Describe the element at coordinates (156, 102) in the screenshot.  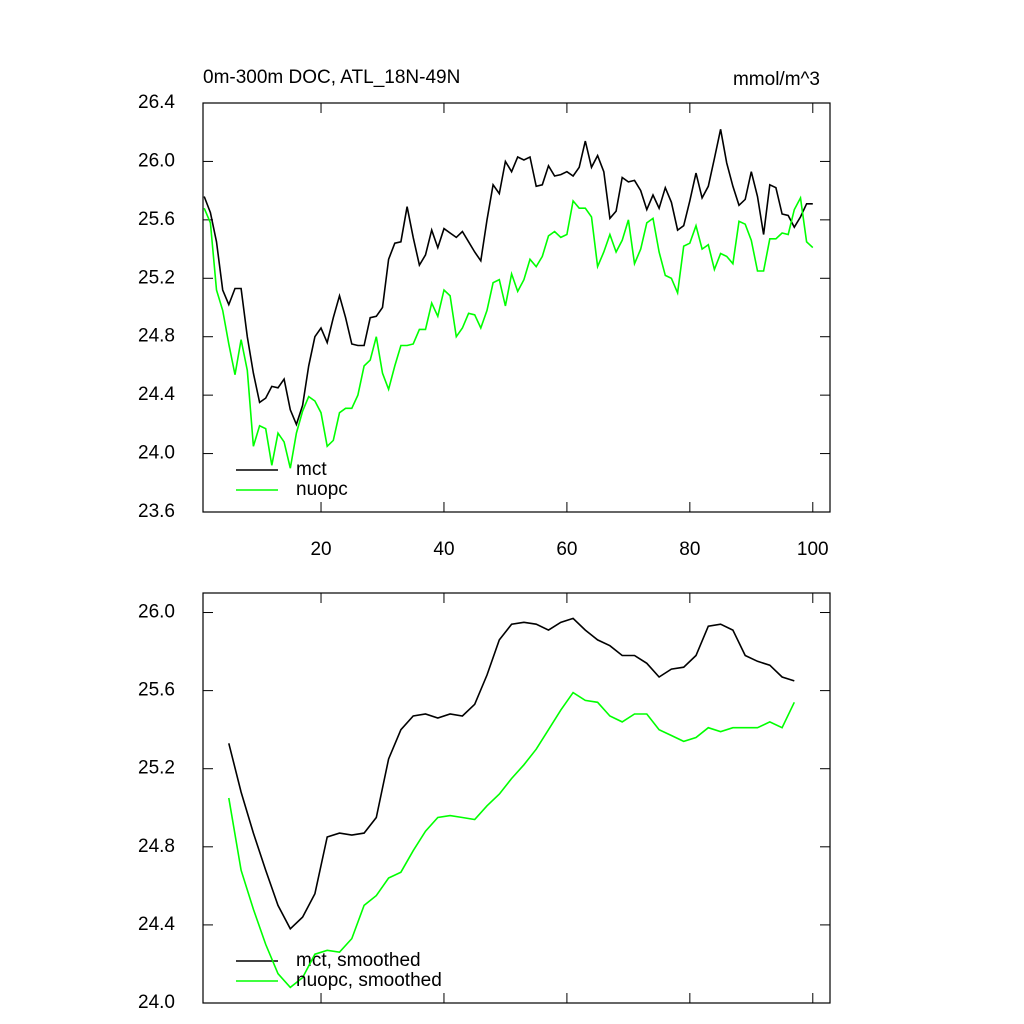
I see `y-tick-label: 26.4` at that location.